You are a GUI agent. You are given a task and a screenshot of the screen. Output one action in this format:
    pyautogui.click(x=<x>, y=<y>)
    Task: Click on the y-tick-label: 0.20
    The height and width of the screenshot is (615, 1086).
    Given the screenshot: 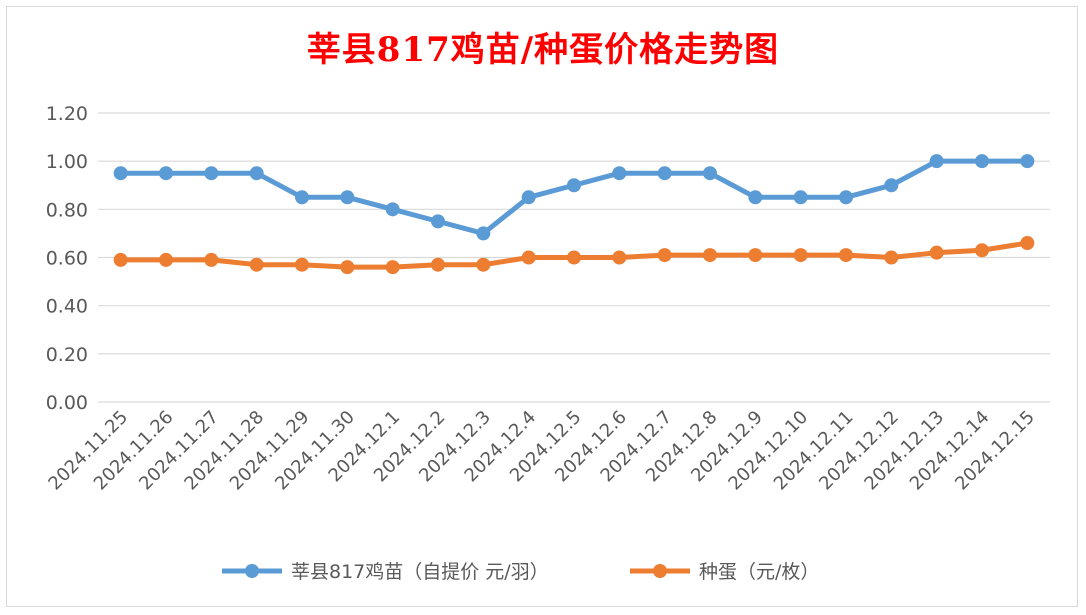 What is the action you would take?
    pyautogui.click(x=67, y=355)
    